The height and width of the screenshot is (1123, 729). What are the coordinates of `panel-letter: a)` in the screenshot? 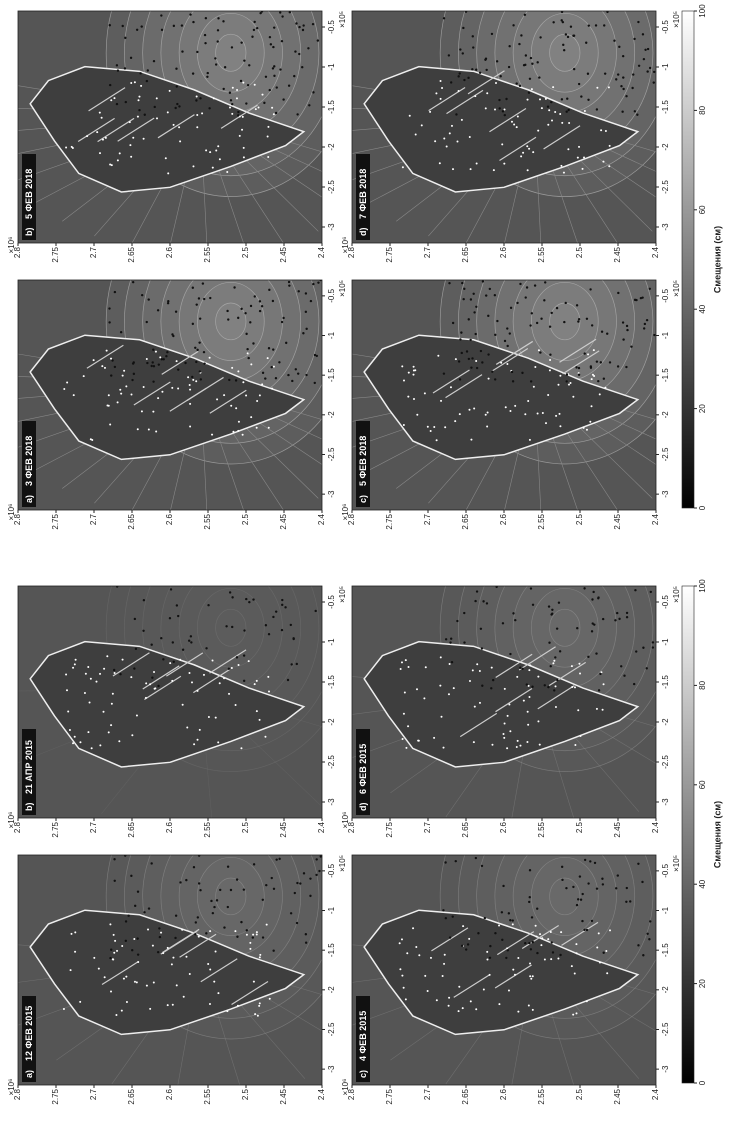 It's located at (29, 499).